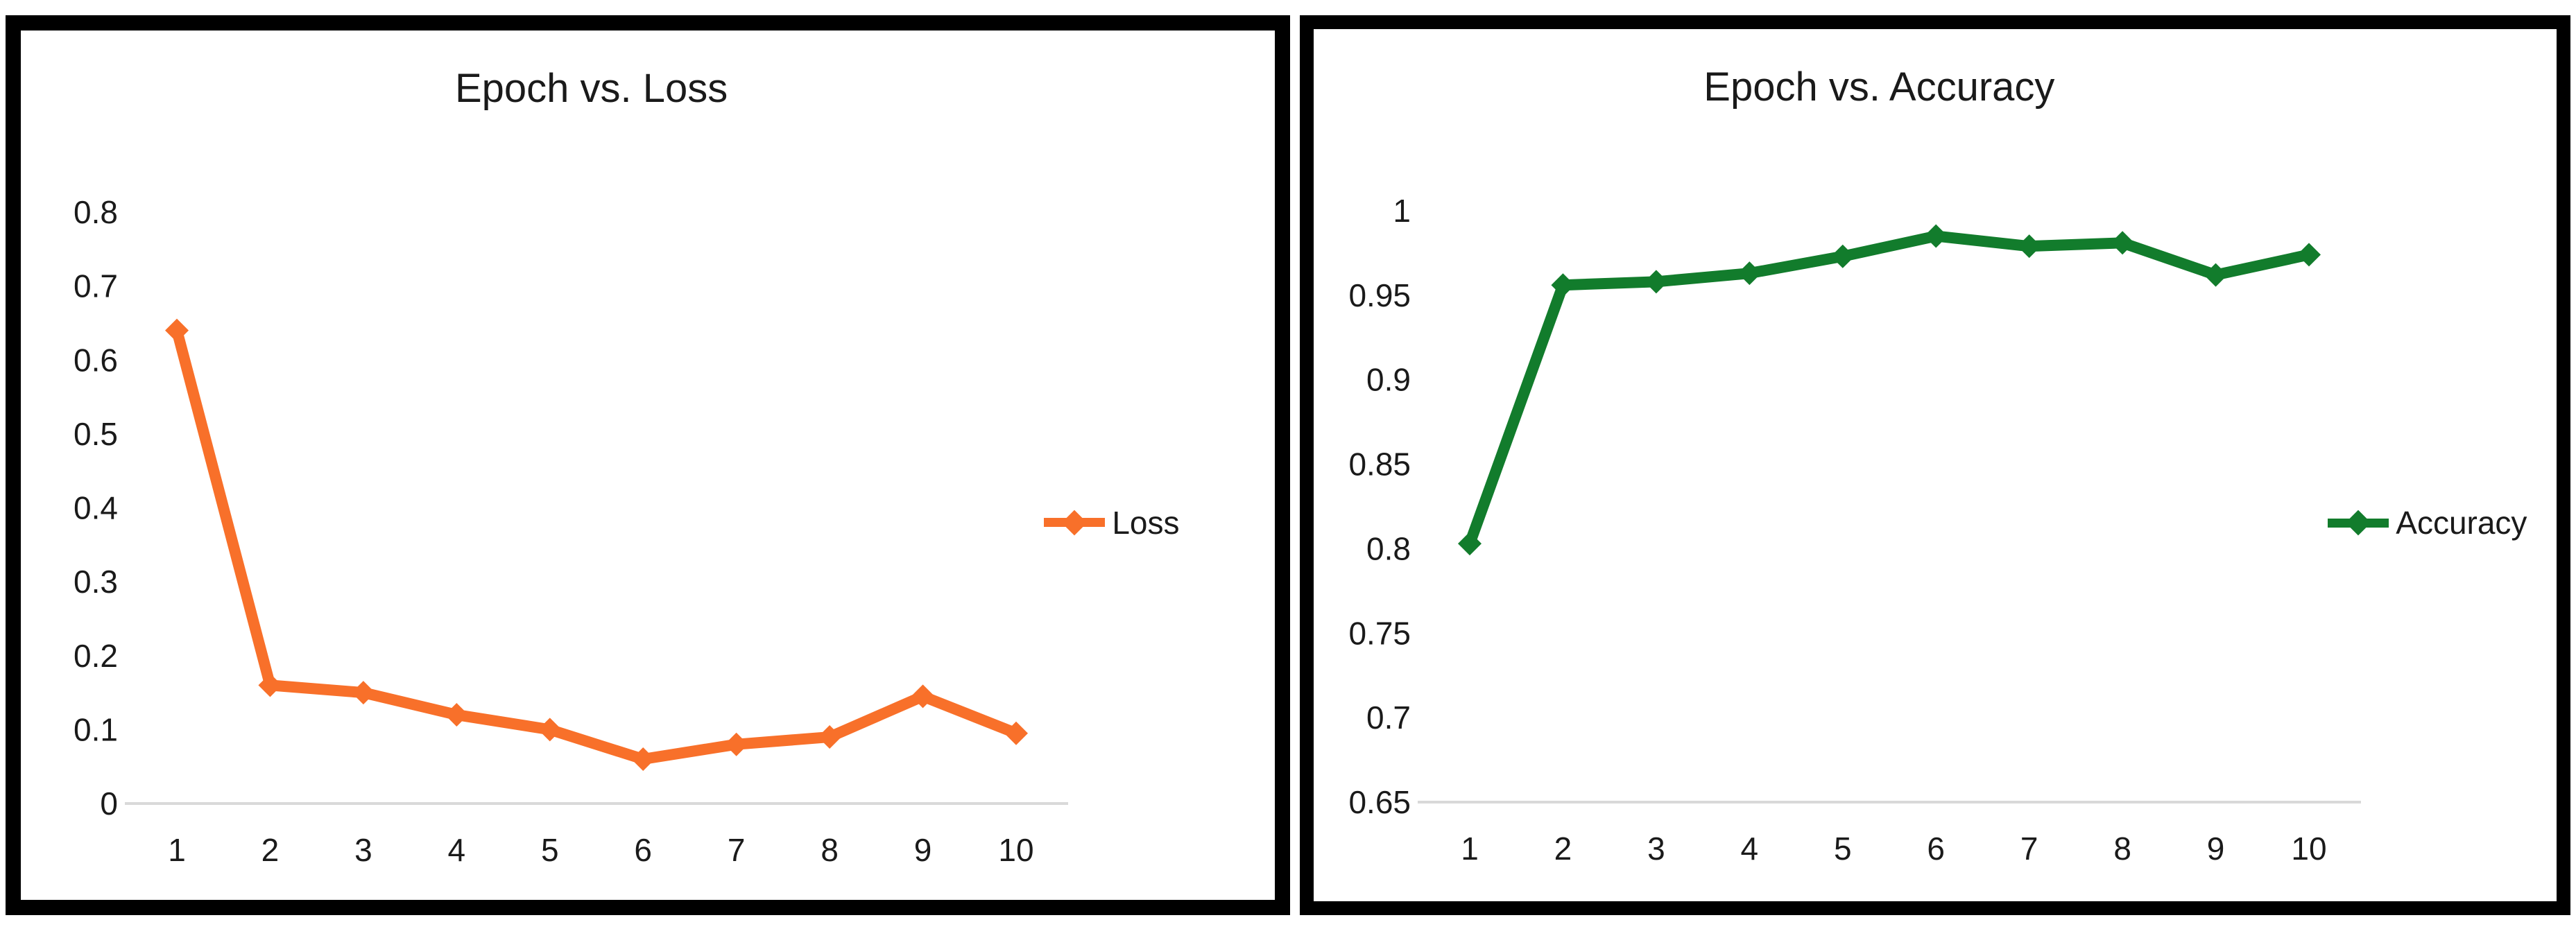  What do you see at coordinates (96, 656) in the screenshot?
I see `y-tick-label: 0.2` at bounding box center [96, 656].